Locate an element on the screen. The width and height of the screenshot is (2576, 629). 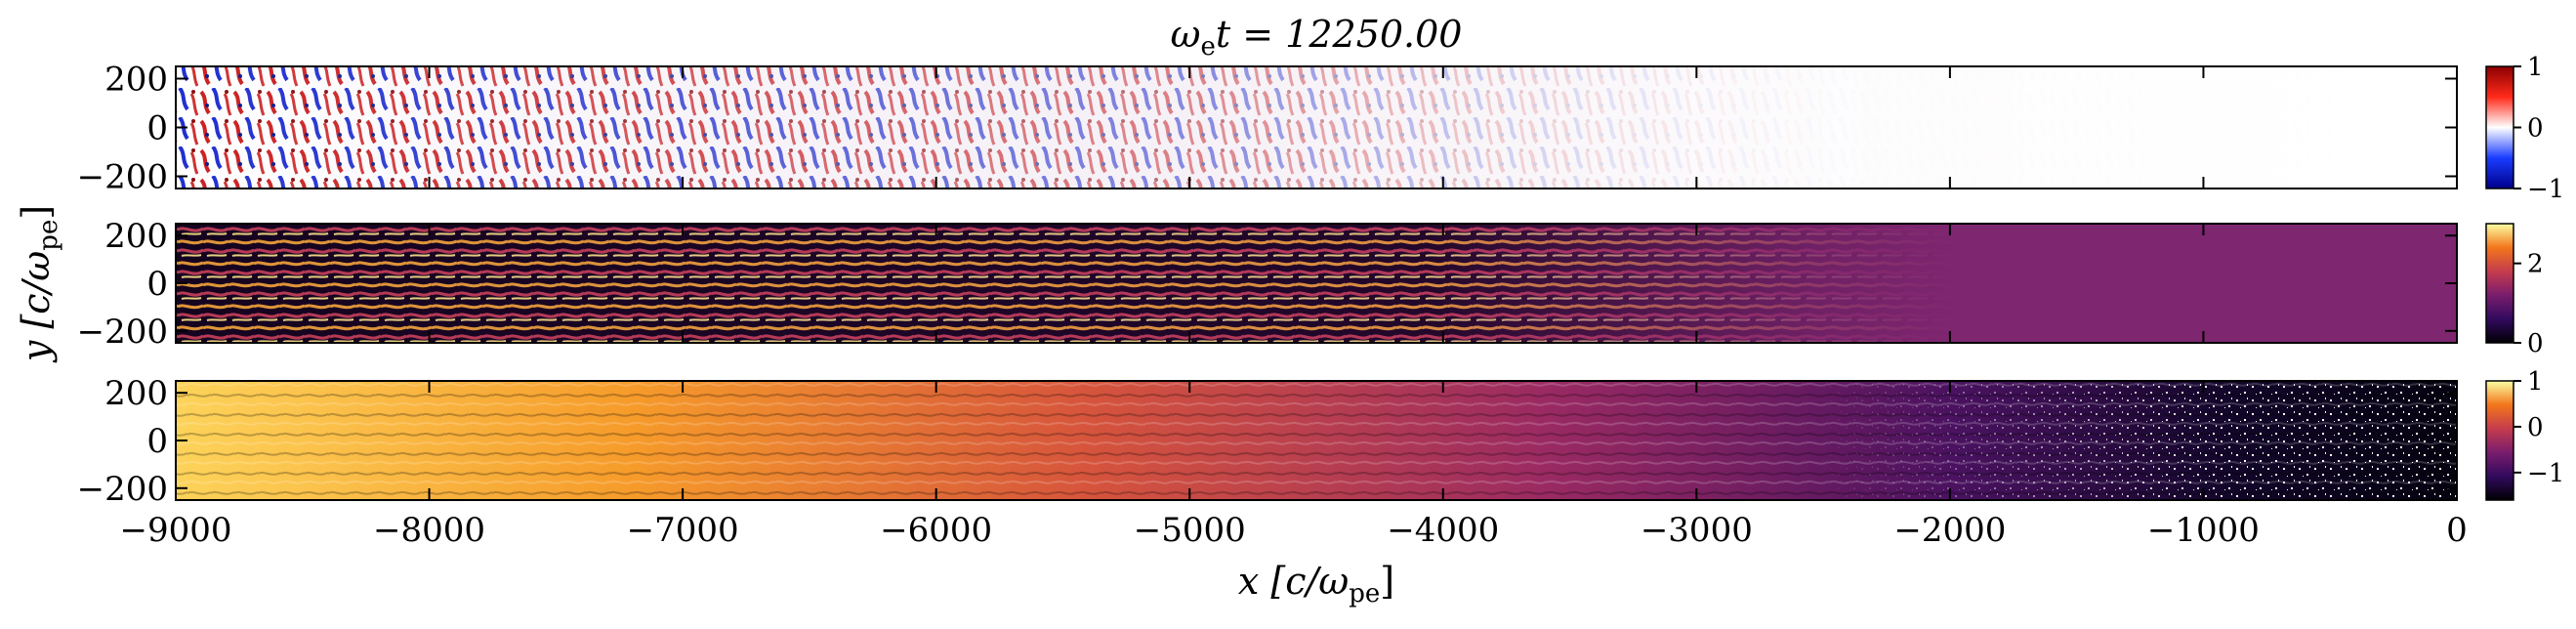
panel2-ytick-label-0: 200 is located at coordinates (136, 393).